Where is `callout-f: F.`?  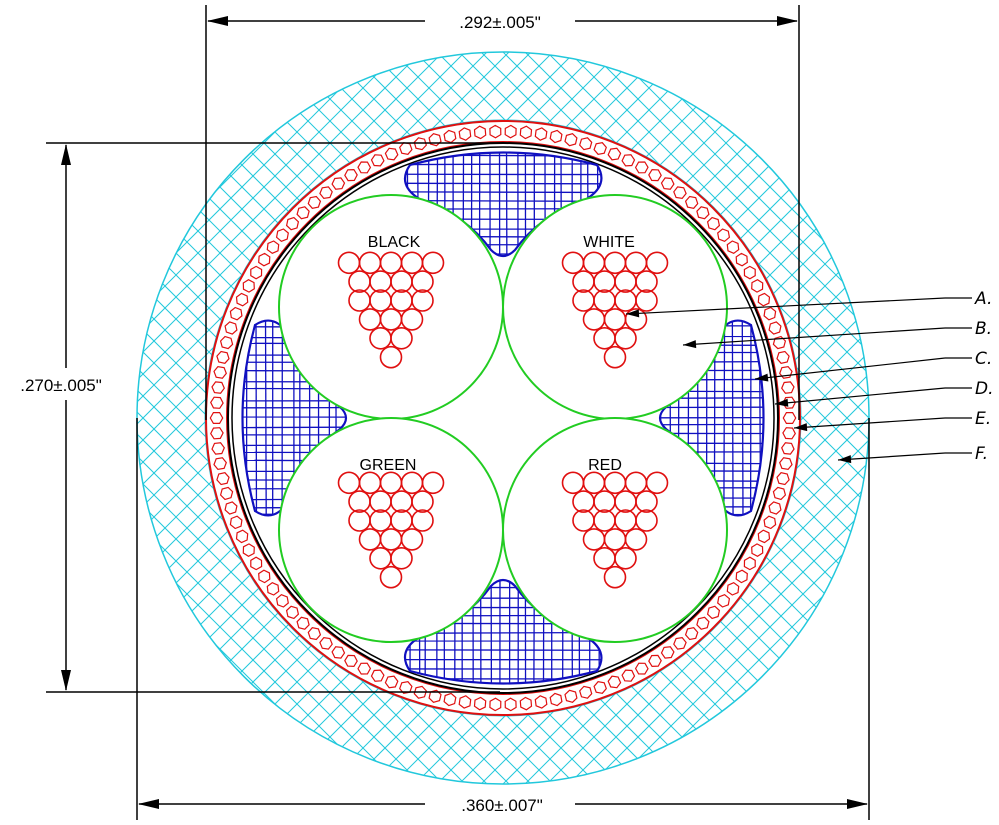
callout-f: F. is located at coordinates (981, 454).